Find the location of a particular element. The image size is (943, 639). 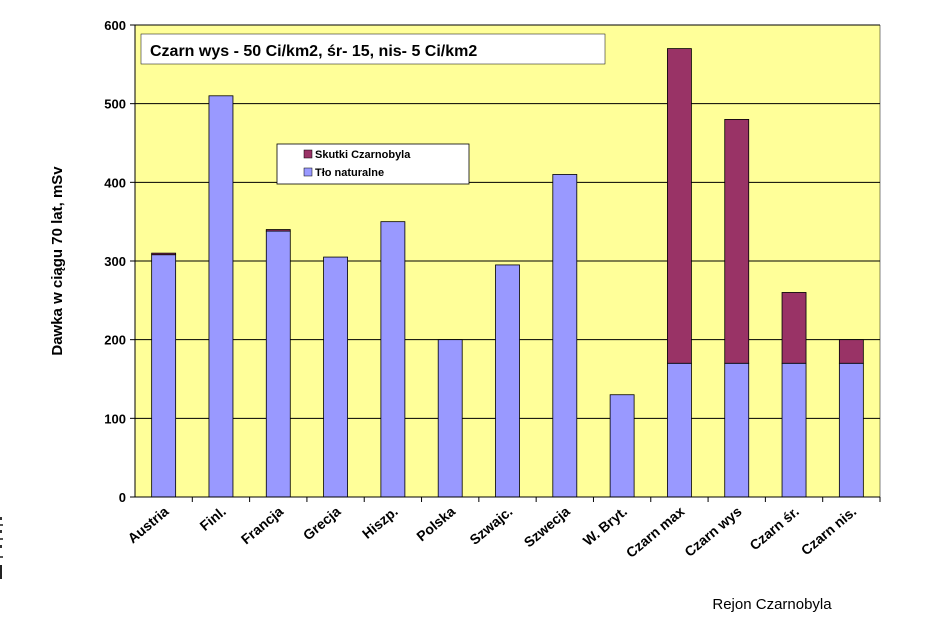

x-tick-label: W. Bryt. is located at coordinates (605, 526).